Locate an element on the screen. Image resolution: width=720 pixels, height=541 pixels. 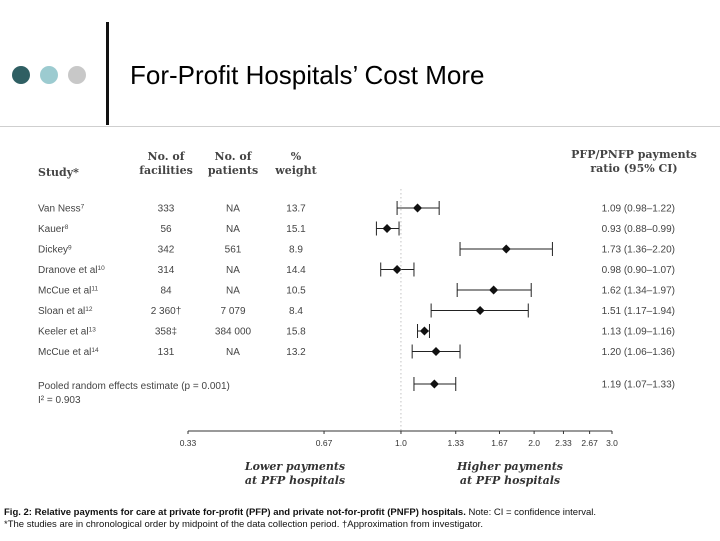
x-tick-label: 2.67 is located at coordinates (589, 443).